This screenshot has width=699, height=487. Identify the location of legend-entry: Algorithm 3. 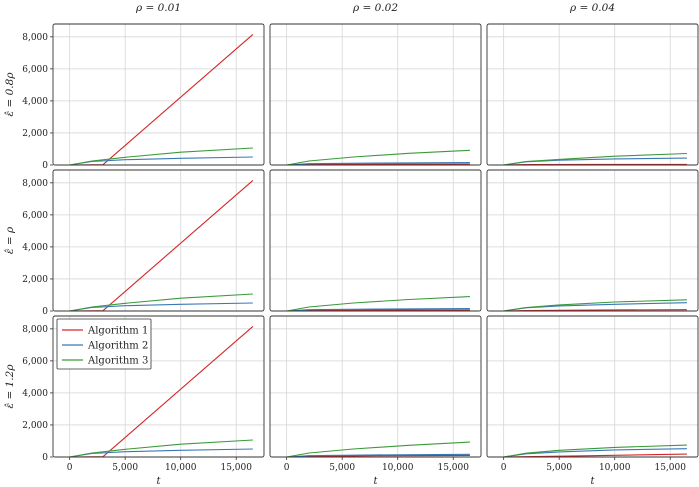
(117, 361).